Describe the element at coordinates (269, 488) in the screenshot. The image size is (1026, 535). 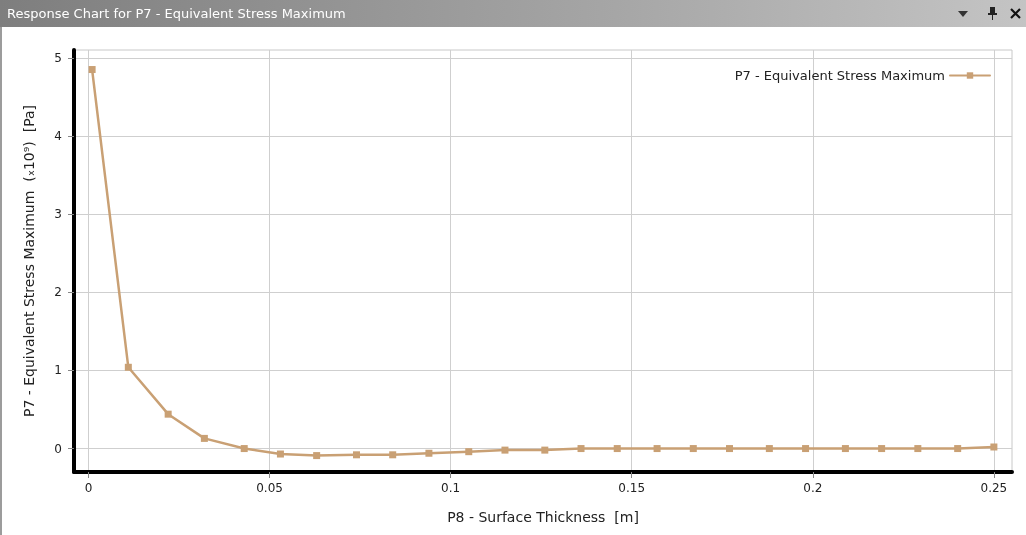
I see `x-tick-label: 0.05` at that location.